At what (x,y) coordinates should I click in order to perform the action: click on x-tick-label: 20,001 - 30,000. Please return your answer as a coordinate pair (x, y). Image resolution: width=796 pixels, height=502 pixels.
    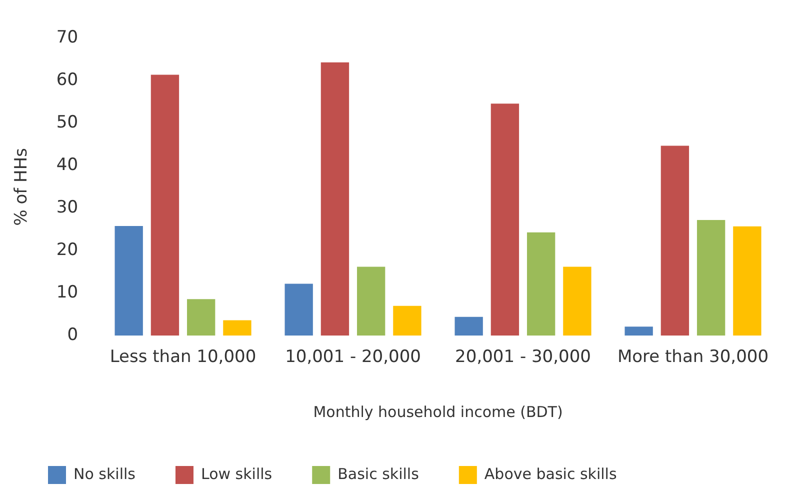
    Looking at the image, I should click on (523, 357).